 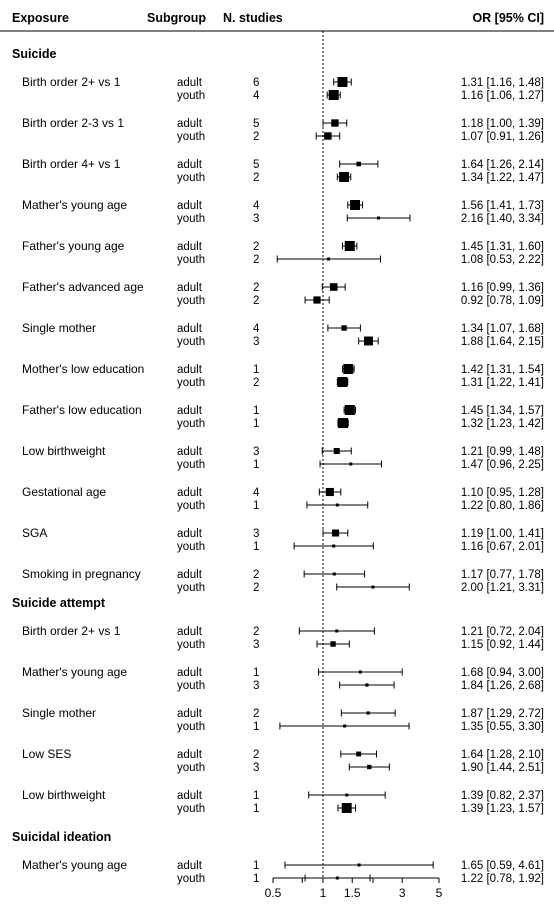 What do you see at coordinates (502, 206) in the screenshot?
I see `or-ci-value: 1.56 [1.41, 1.73]` at bounding box center [502, 206].